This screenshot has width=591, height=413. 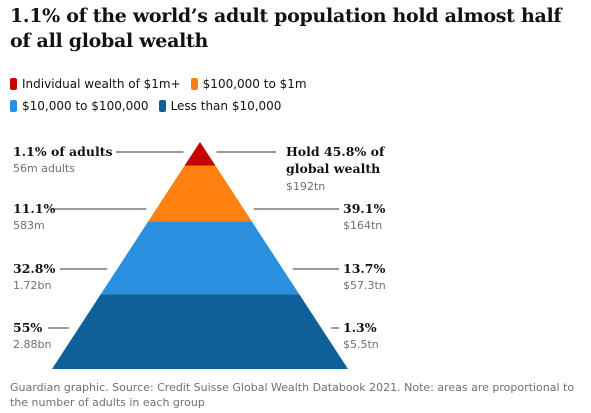 I want to click on adults-pct-label-under-10k: 55%, so click(x=27, y=327).